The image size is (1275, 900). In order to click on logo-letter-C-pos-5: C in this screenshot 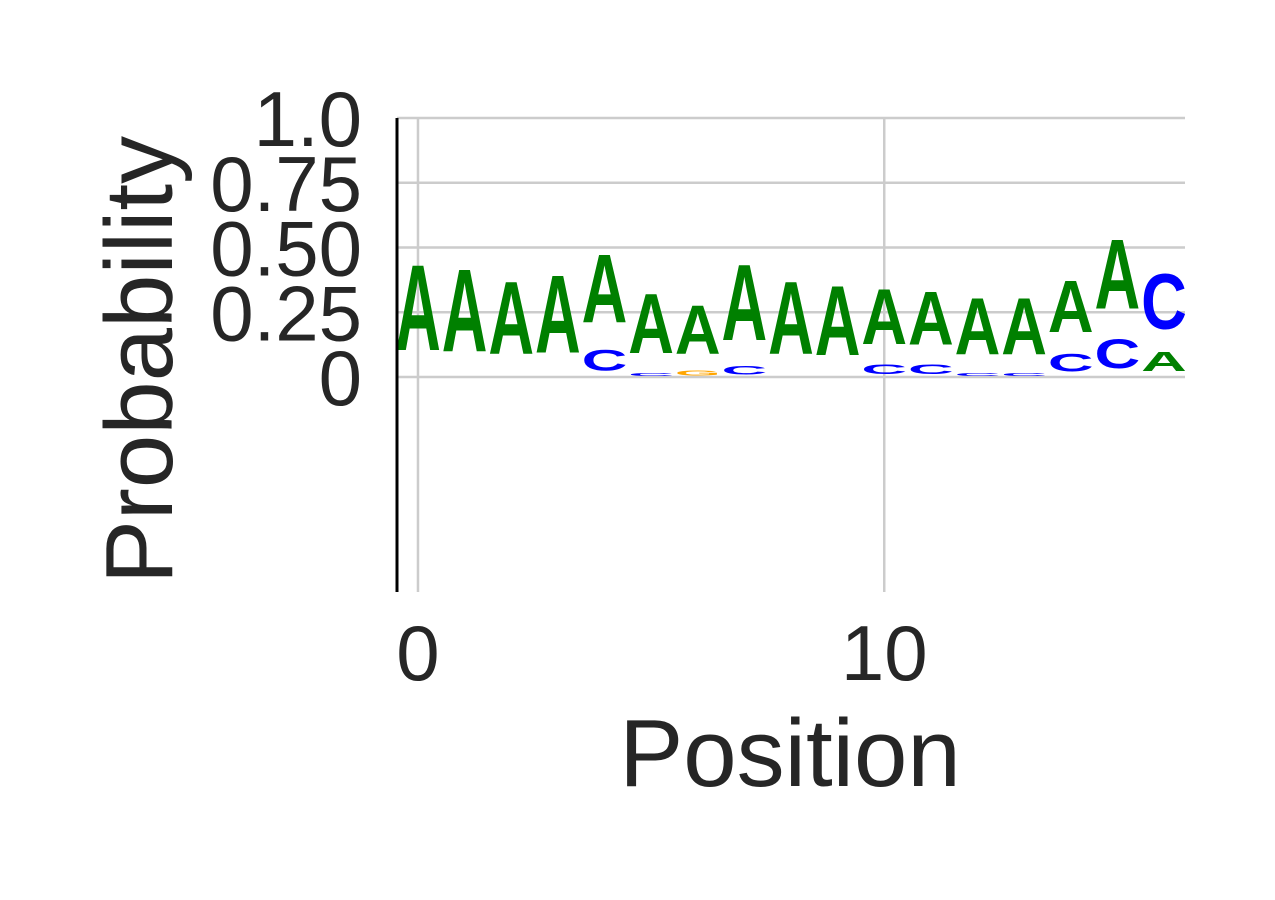, I will do `click(651, 374)`.